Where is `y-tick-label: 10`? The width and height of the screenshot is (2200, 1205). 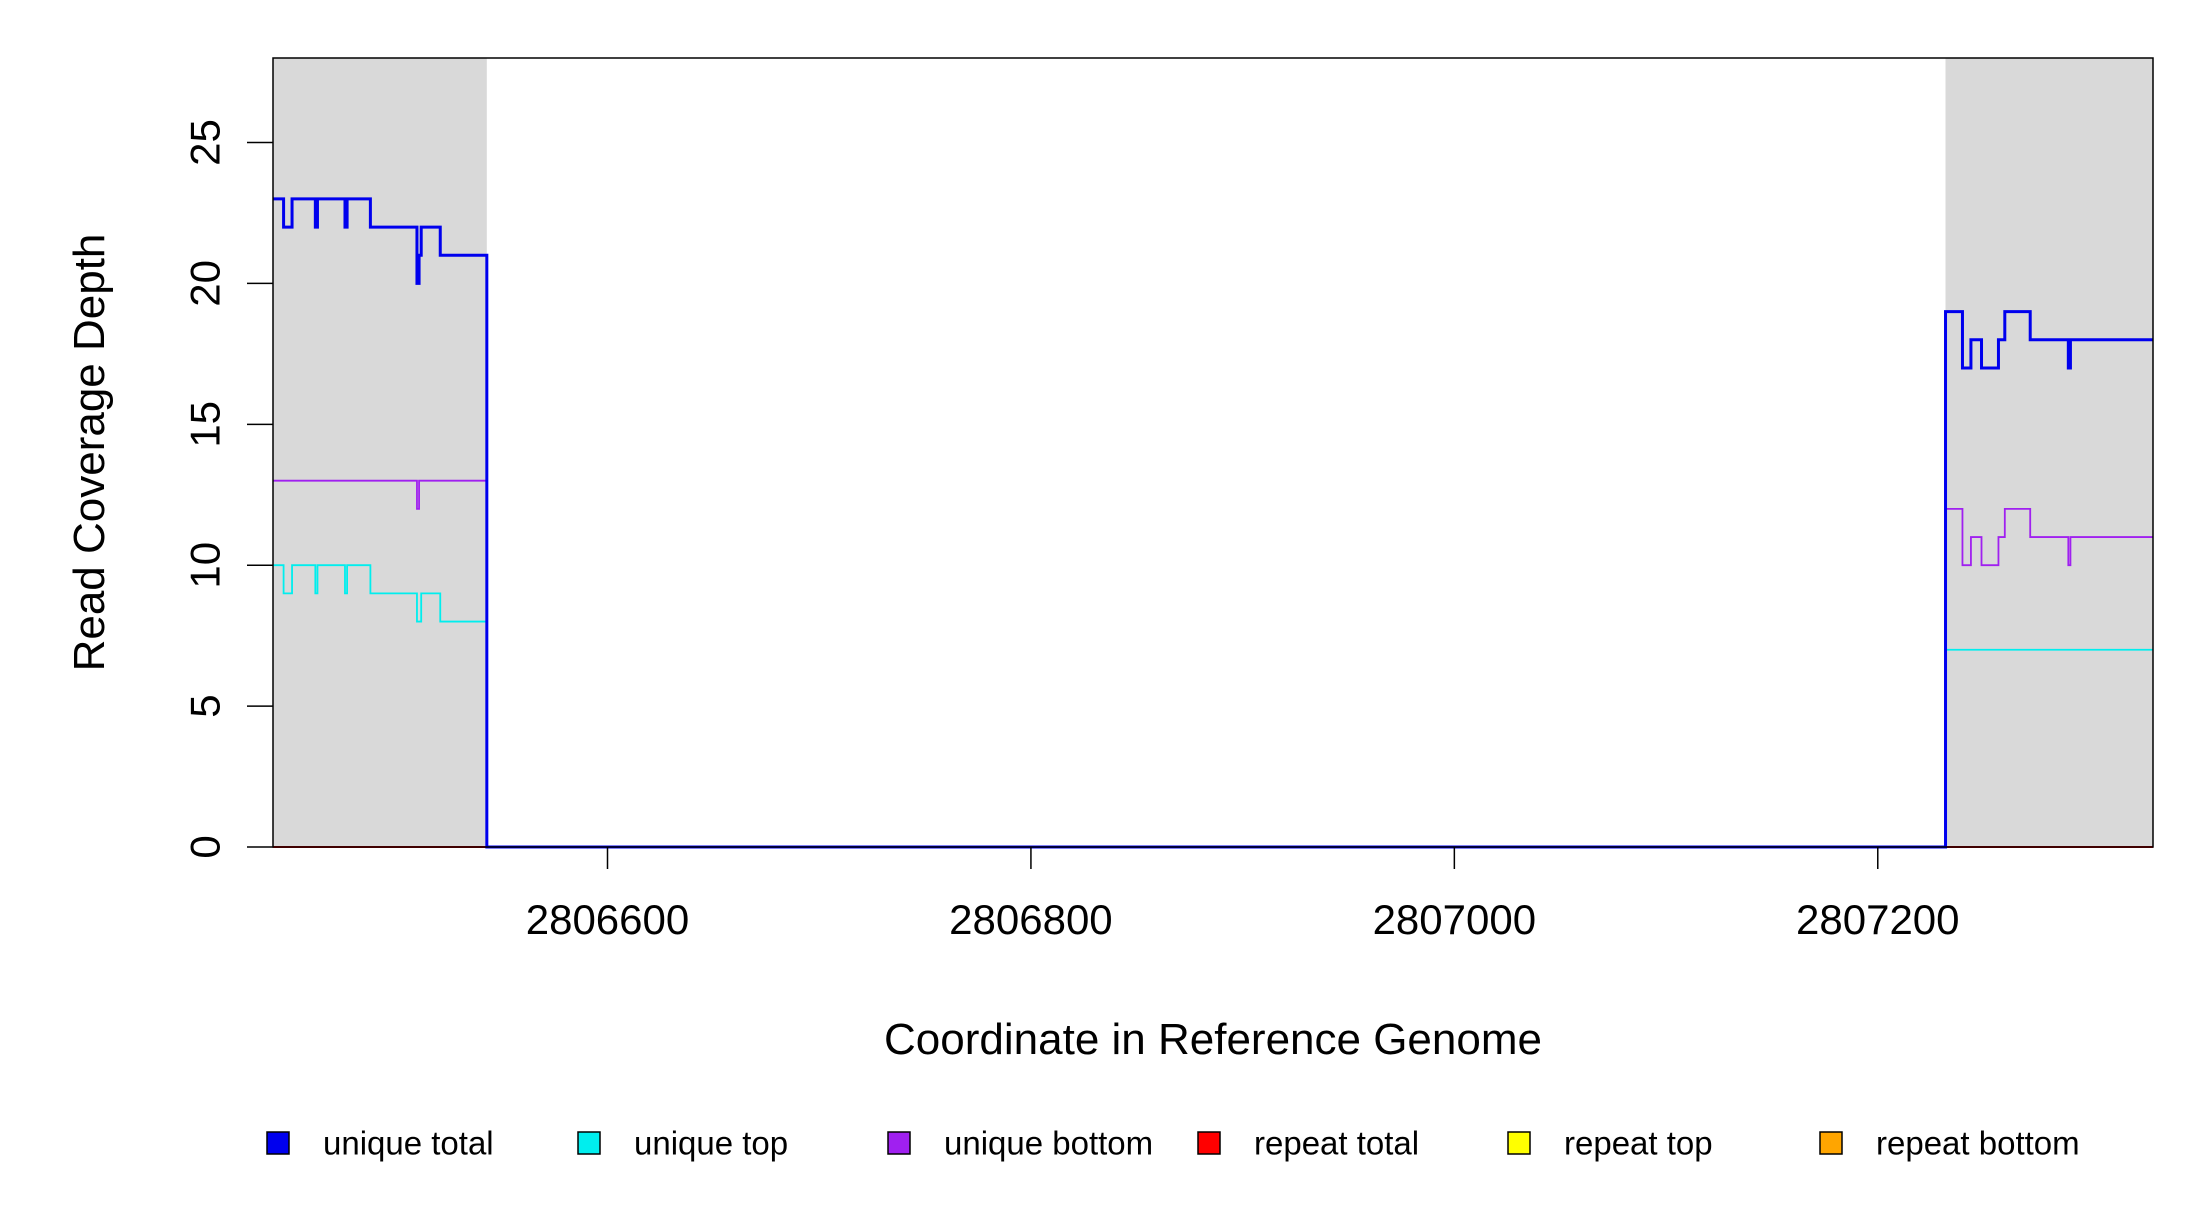 y-tick-label: 10 is located at coordinates (205, 565).